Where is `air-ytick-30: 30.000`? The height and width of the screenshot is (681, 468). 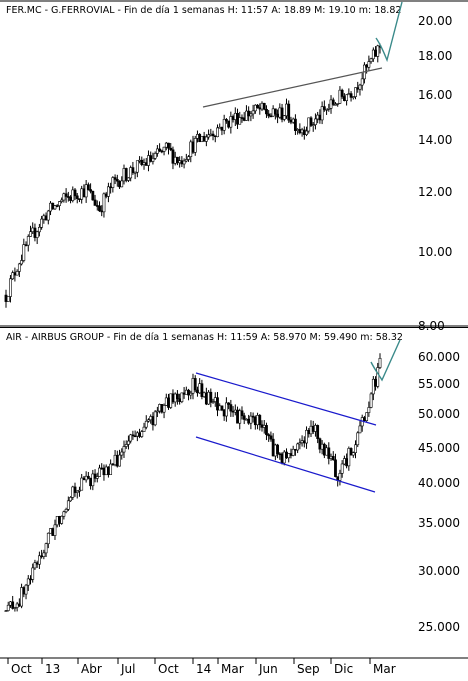
air-ytick-30: 30.000 is located at coordinates (439, 571).